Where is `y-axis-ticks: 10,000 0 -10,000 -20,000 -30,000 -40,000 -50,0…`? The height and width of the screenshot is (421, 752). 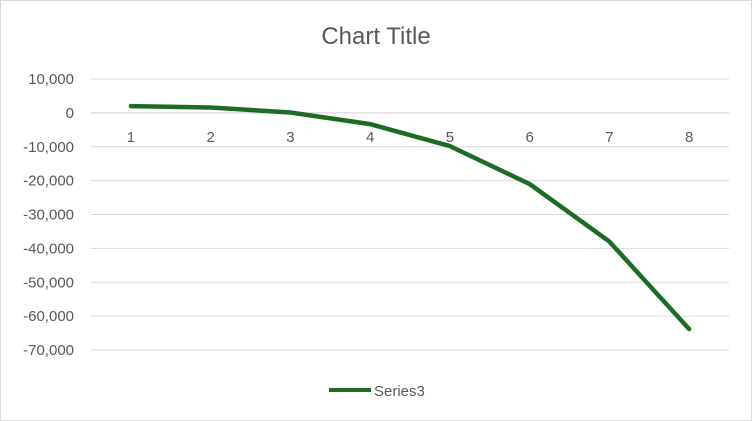 y-axis-ticks: 10,000 0 -10,000 -20,000 -30,000 -40,000 -50,0… is located at coordinates (48, 215).